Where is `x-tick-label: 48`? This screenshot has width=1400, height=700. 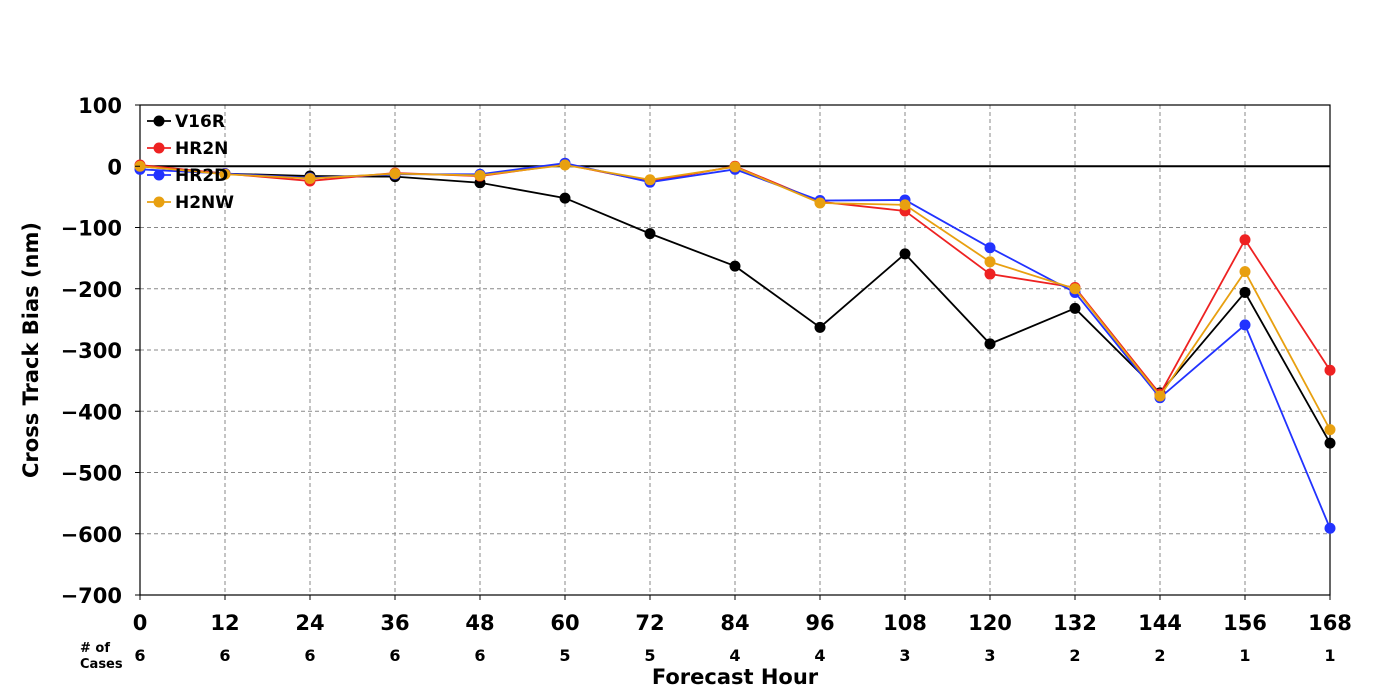 x-tick-label: 48 is located at coordinates (479, 623).